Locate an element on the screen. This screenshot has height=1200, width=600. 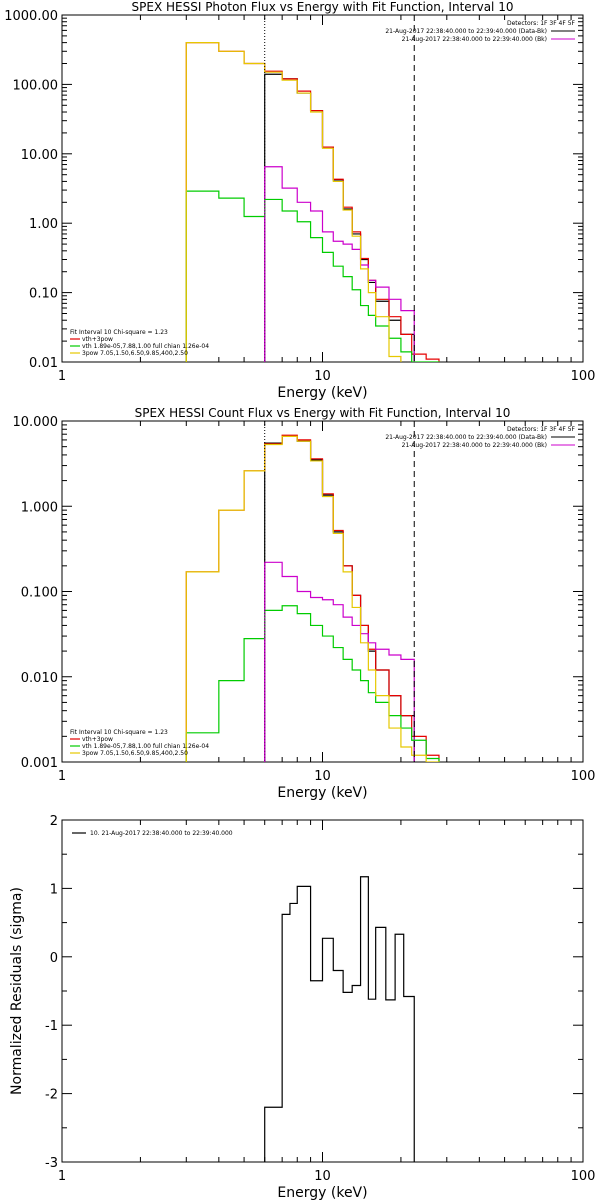
y-tick-label: 0.10 is located at coordinates (43, 294).